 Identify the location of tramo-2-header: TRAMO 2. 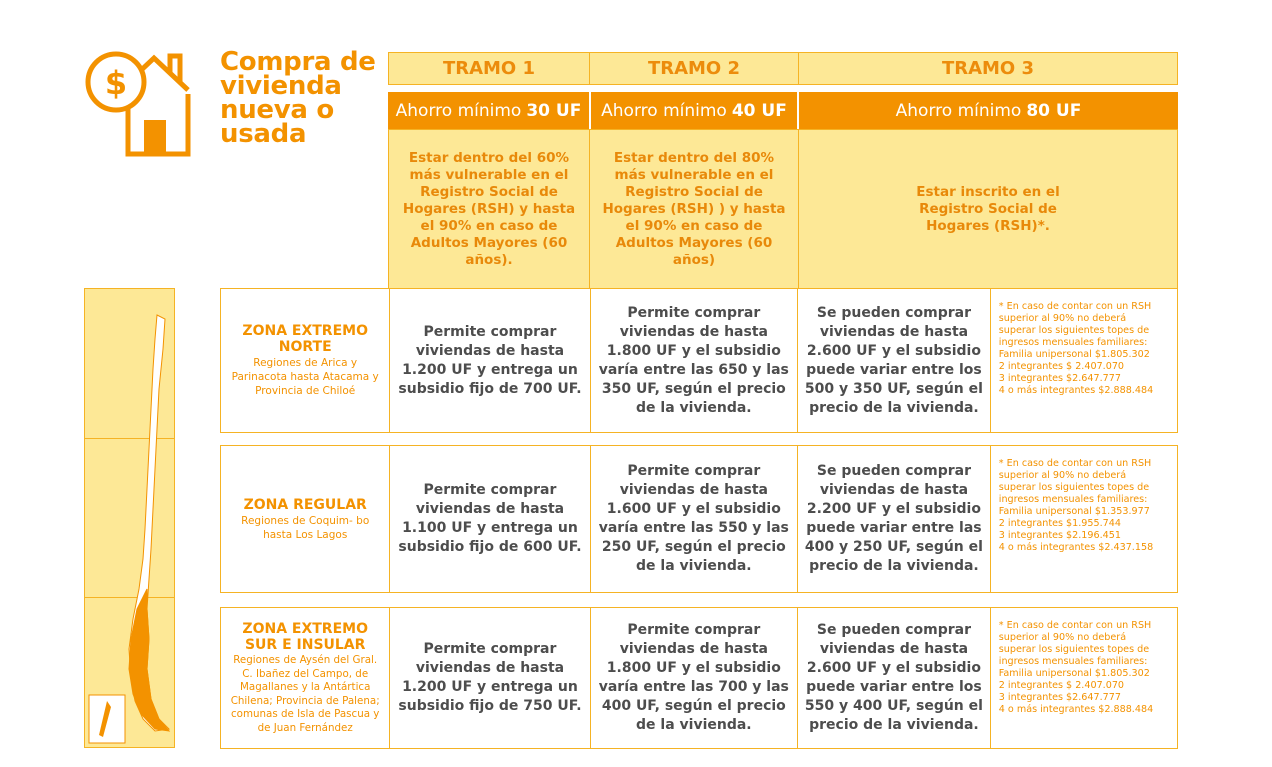
(694, 68).